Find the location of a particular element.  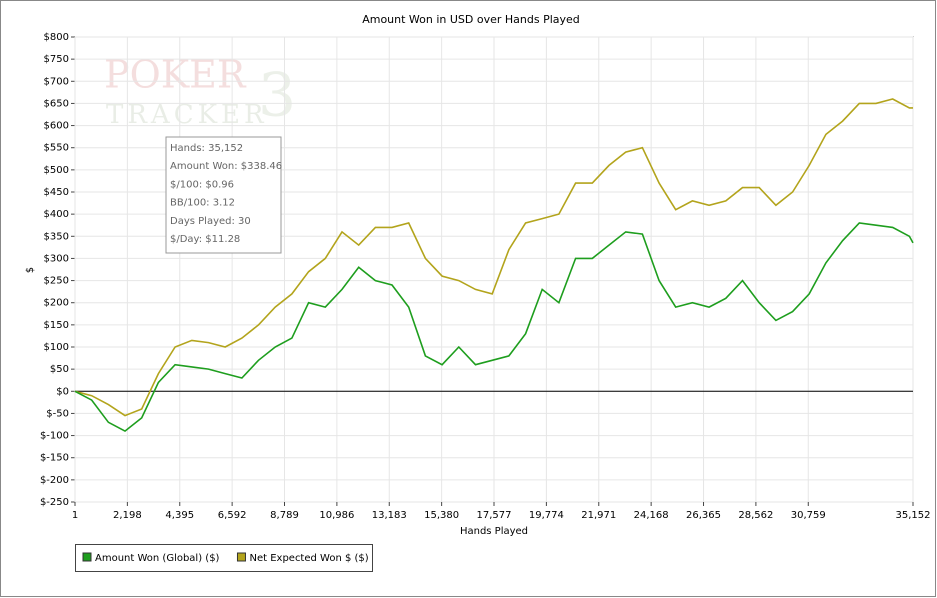

y-tick-label: $650 is located at coordinates (56, 103).